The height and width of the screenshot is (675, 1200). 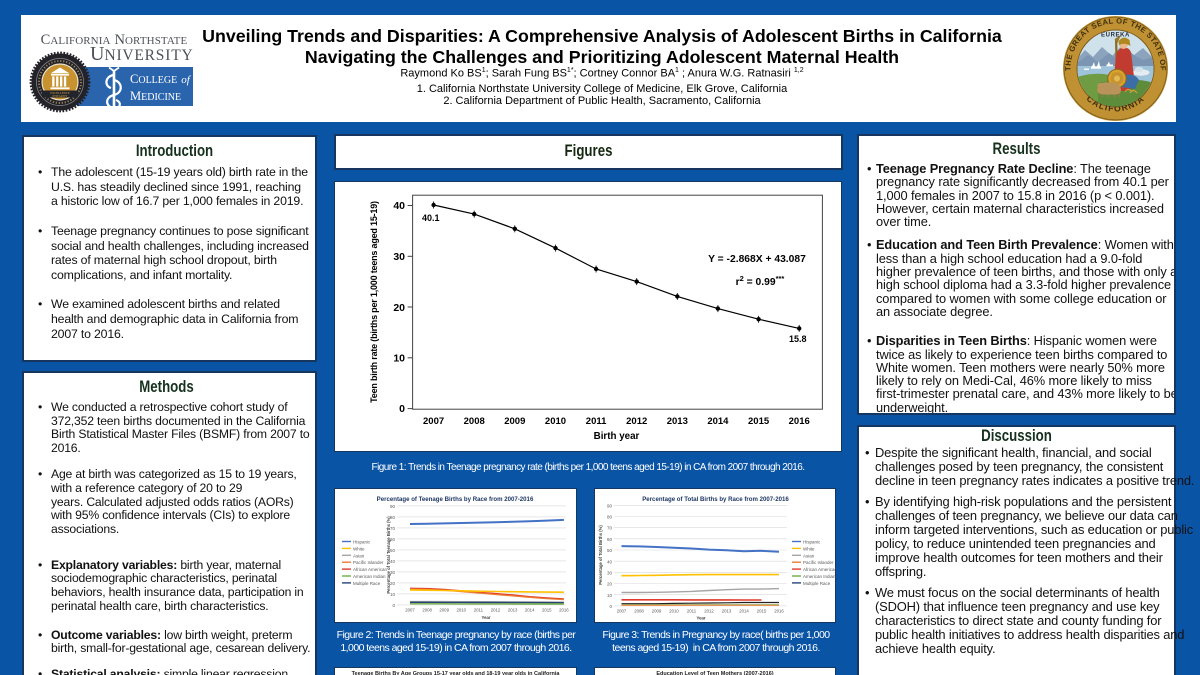 What do you see at coordinates (798, 339) in the screenshot?
I see `svg-text: 15.8` at bounding box center [798, 339].